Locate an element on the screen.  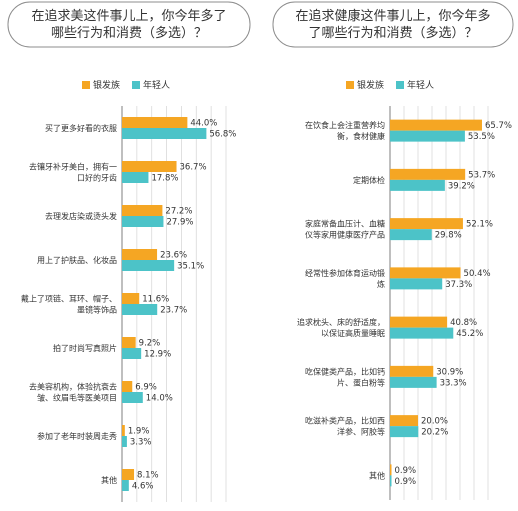
data-label: 36.7% is located at coordinates (193, 168).